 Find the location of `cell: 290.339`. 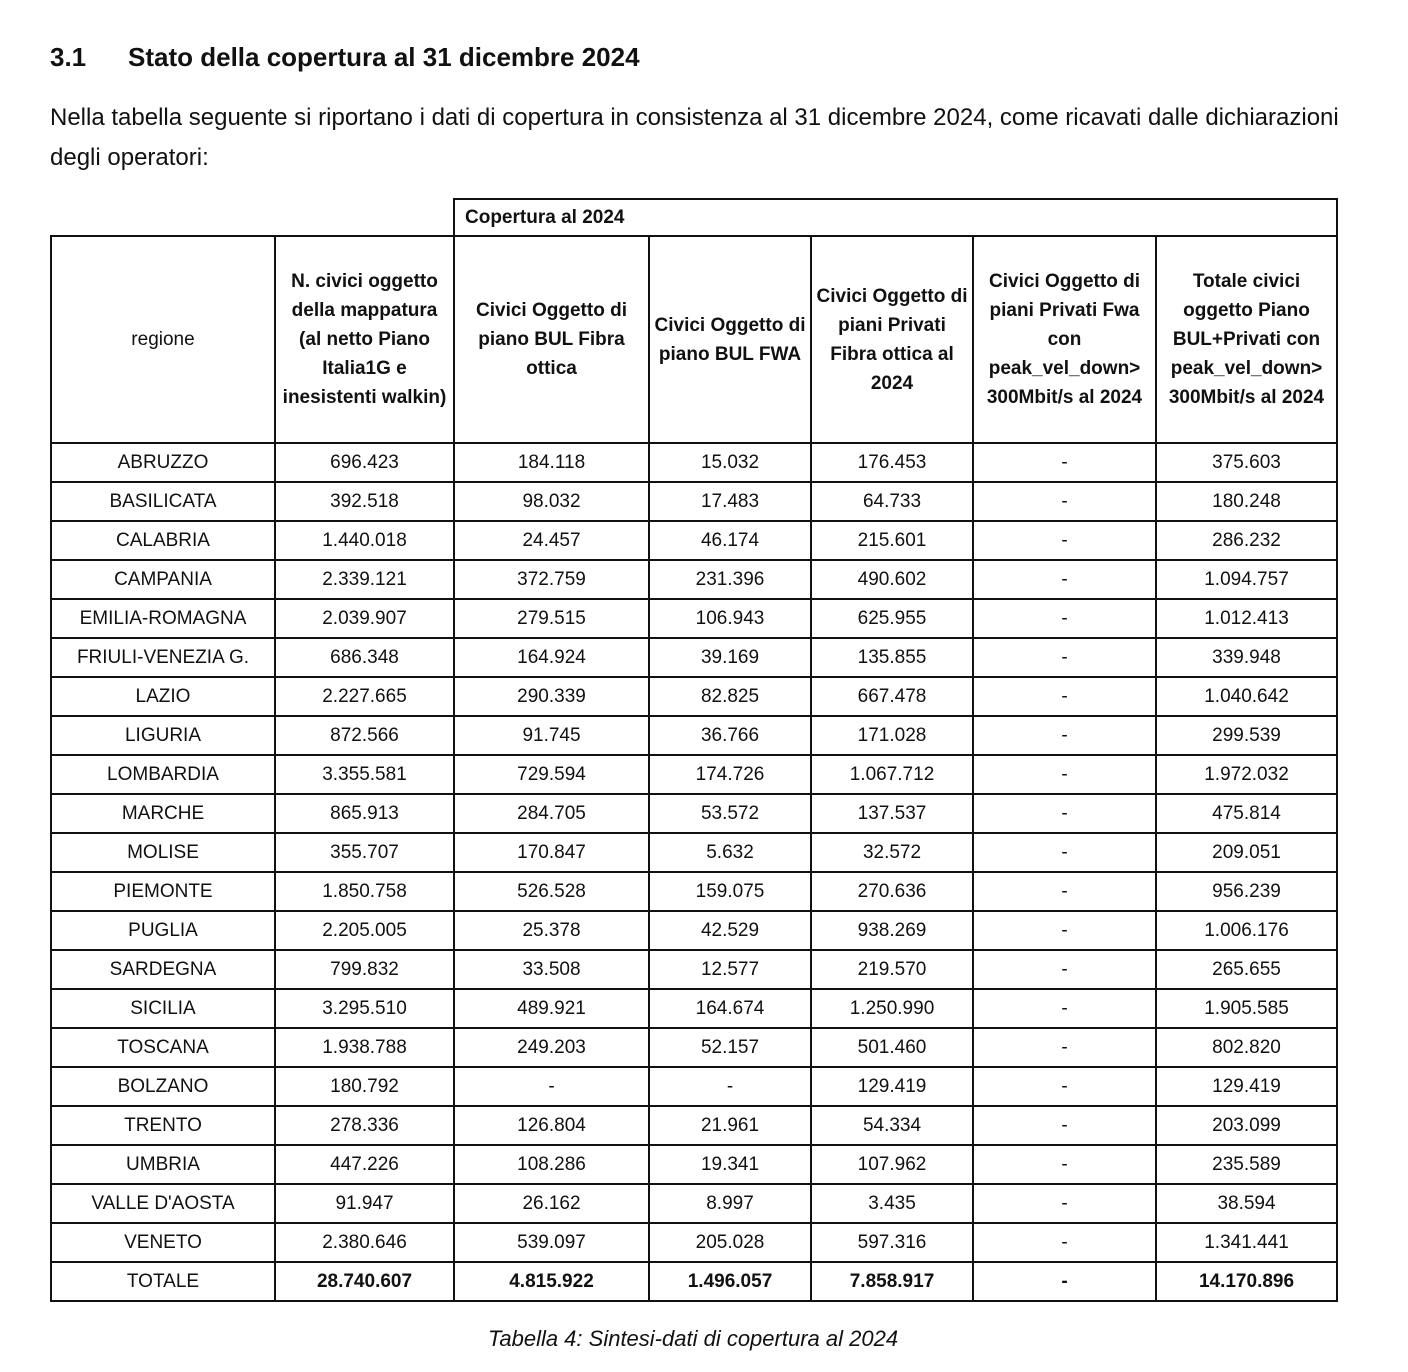

cell: 290.339 is located at coordinates (551, 696).